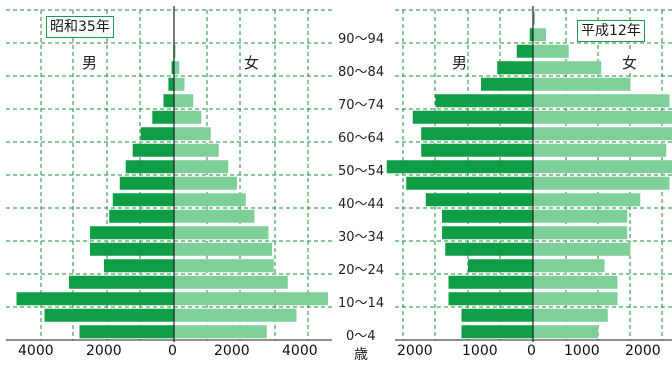 Image resolution: width=672 pixels, height=367 pixels. Describe the element at coordinates (361, 237) in the screenshot. I see `age-label-30-34: 30〜34` at that location.